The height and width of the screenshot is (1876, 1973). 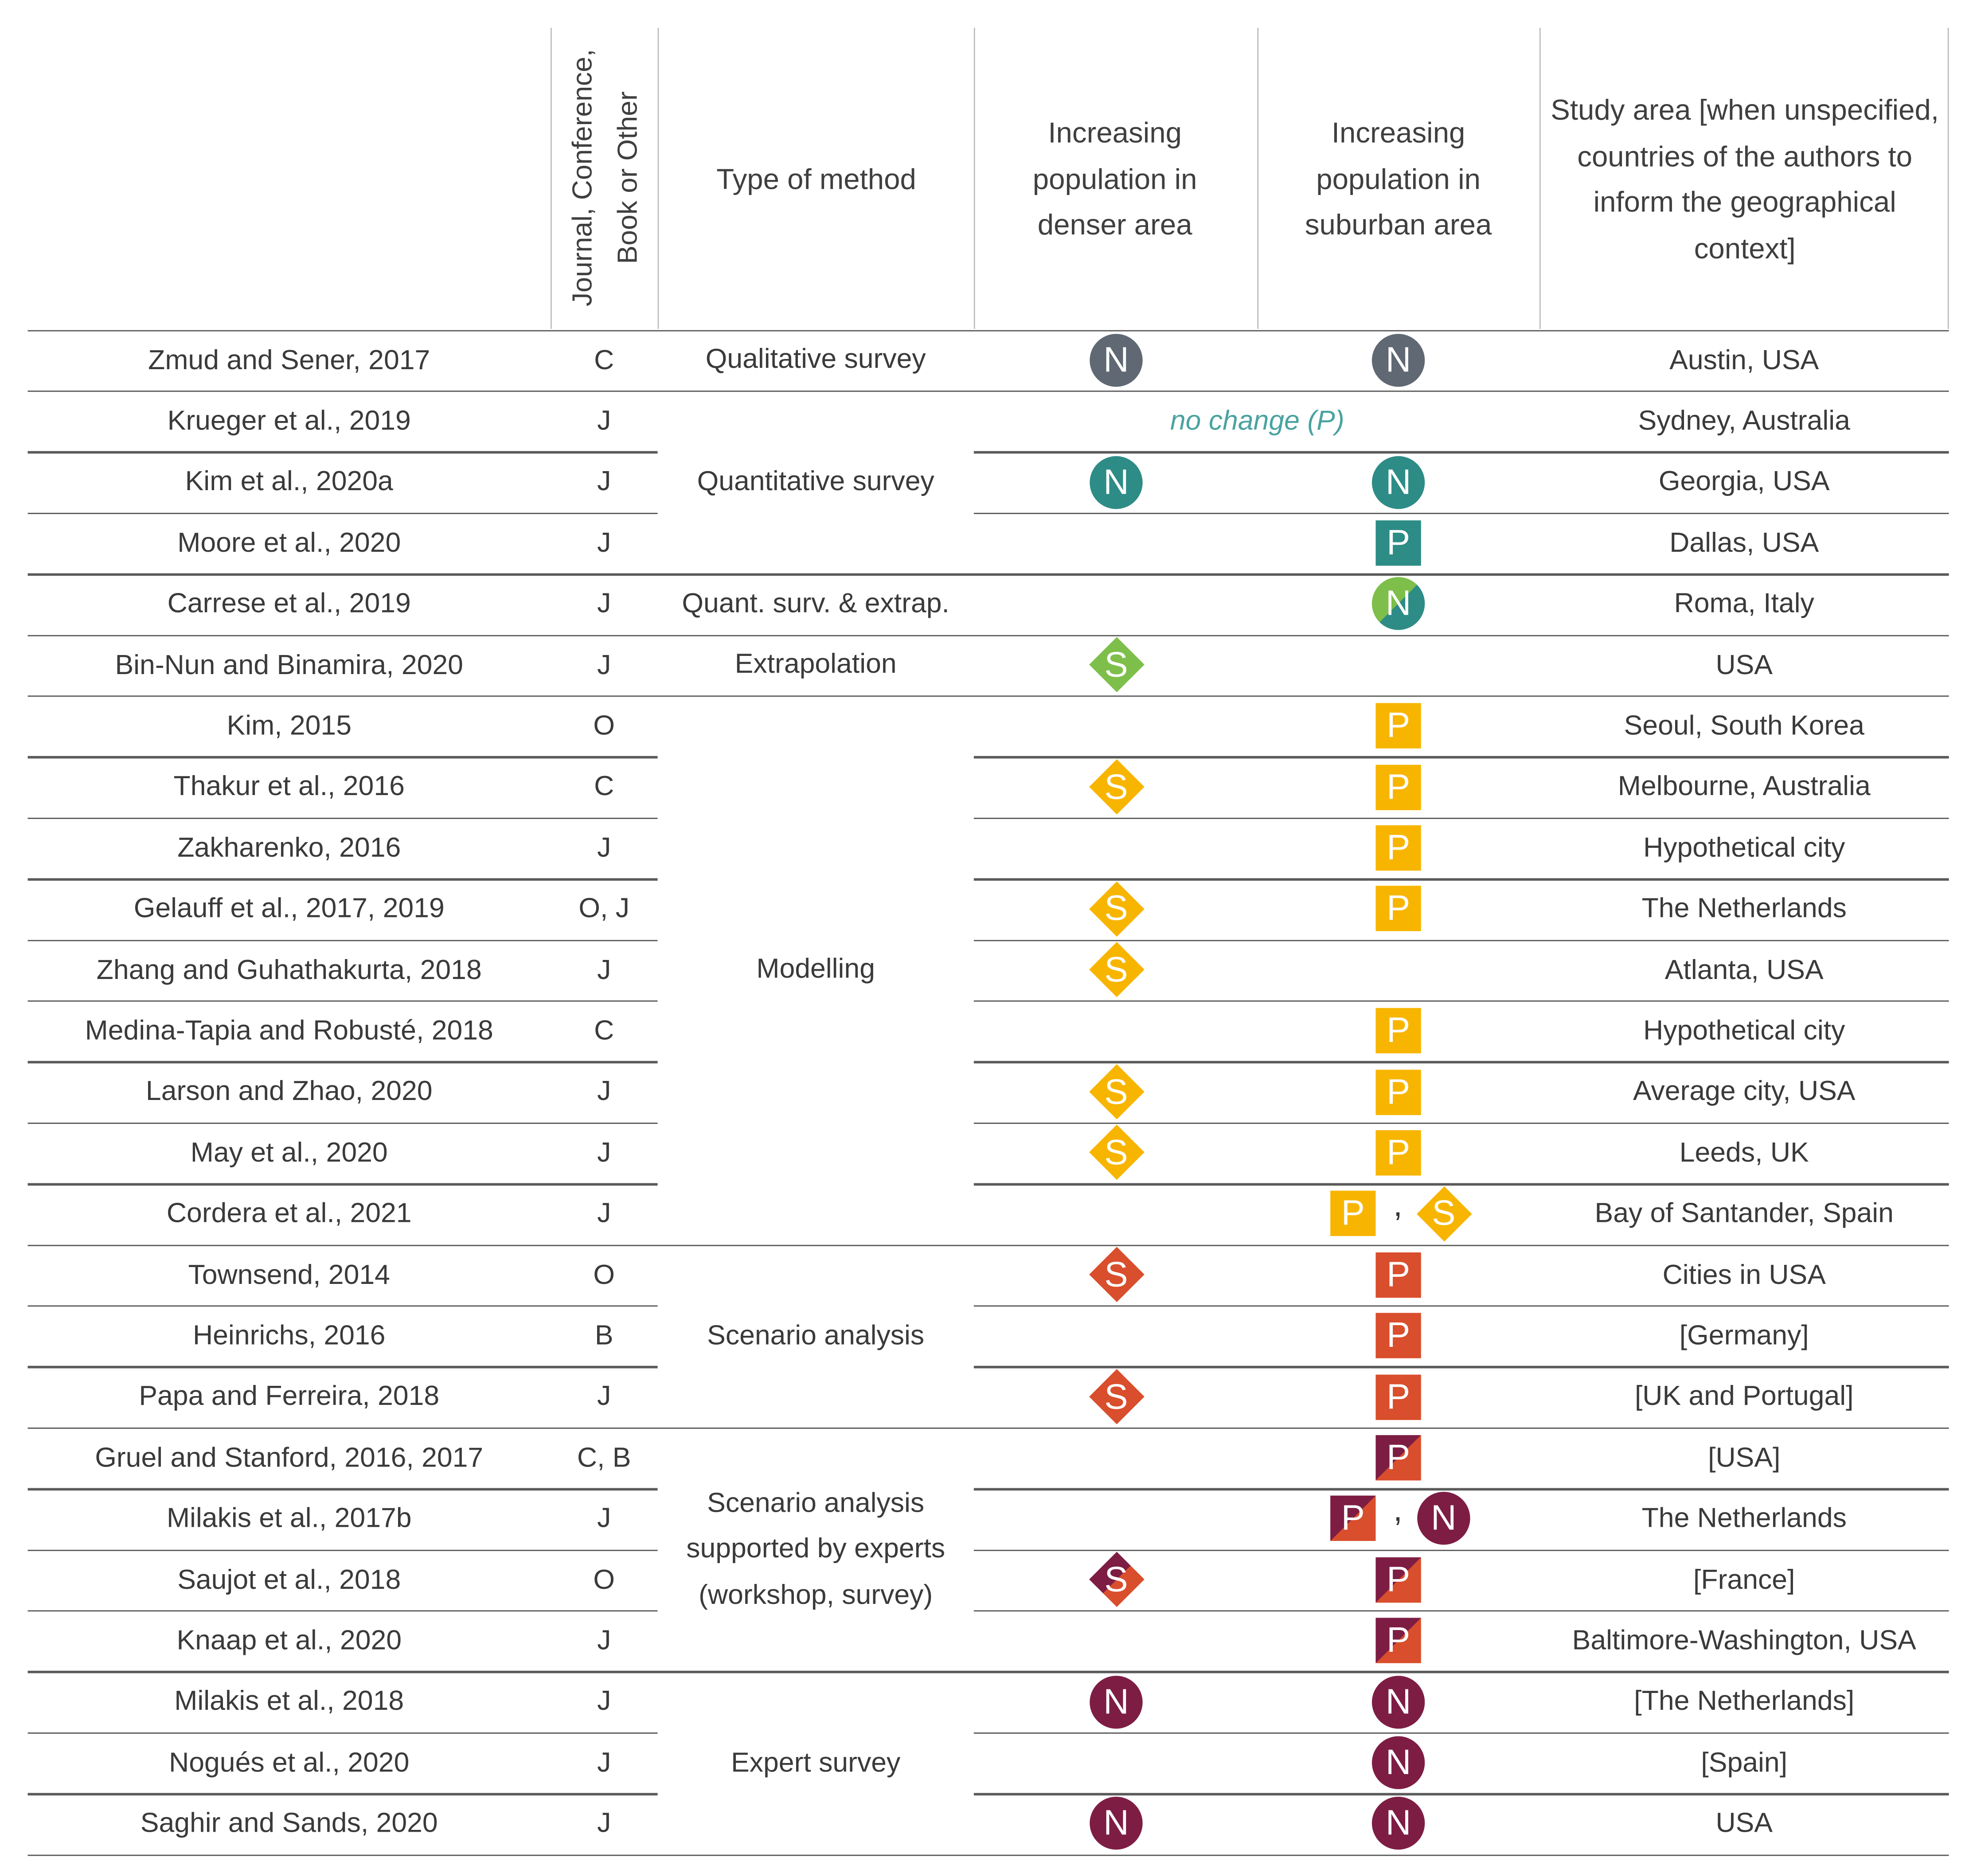 What do you see at coordinates (1744, 847) in the screenshot?
I see `study-area-cell: Hypothetical city` at bounding box center [1744, 847].